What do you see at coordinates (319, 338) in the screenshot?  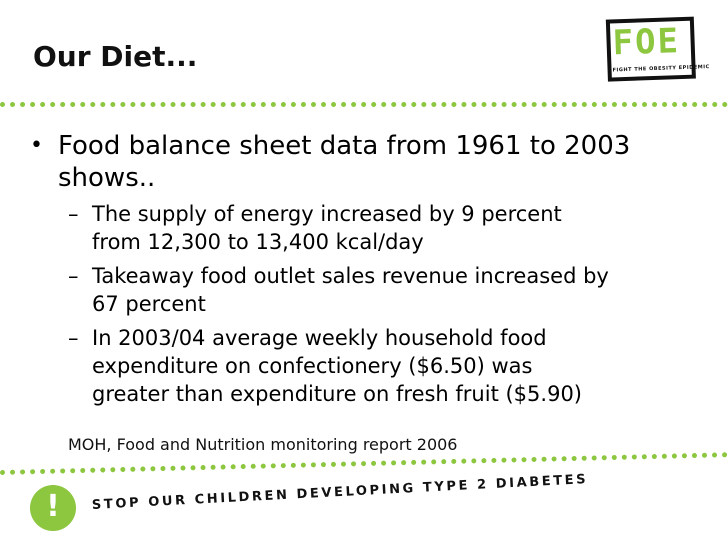 I see `sub-bullet-line: In 2003/04 average weekly household food` at bounding box center [319, 338].